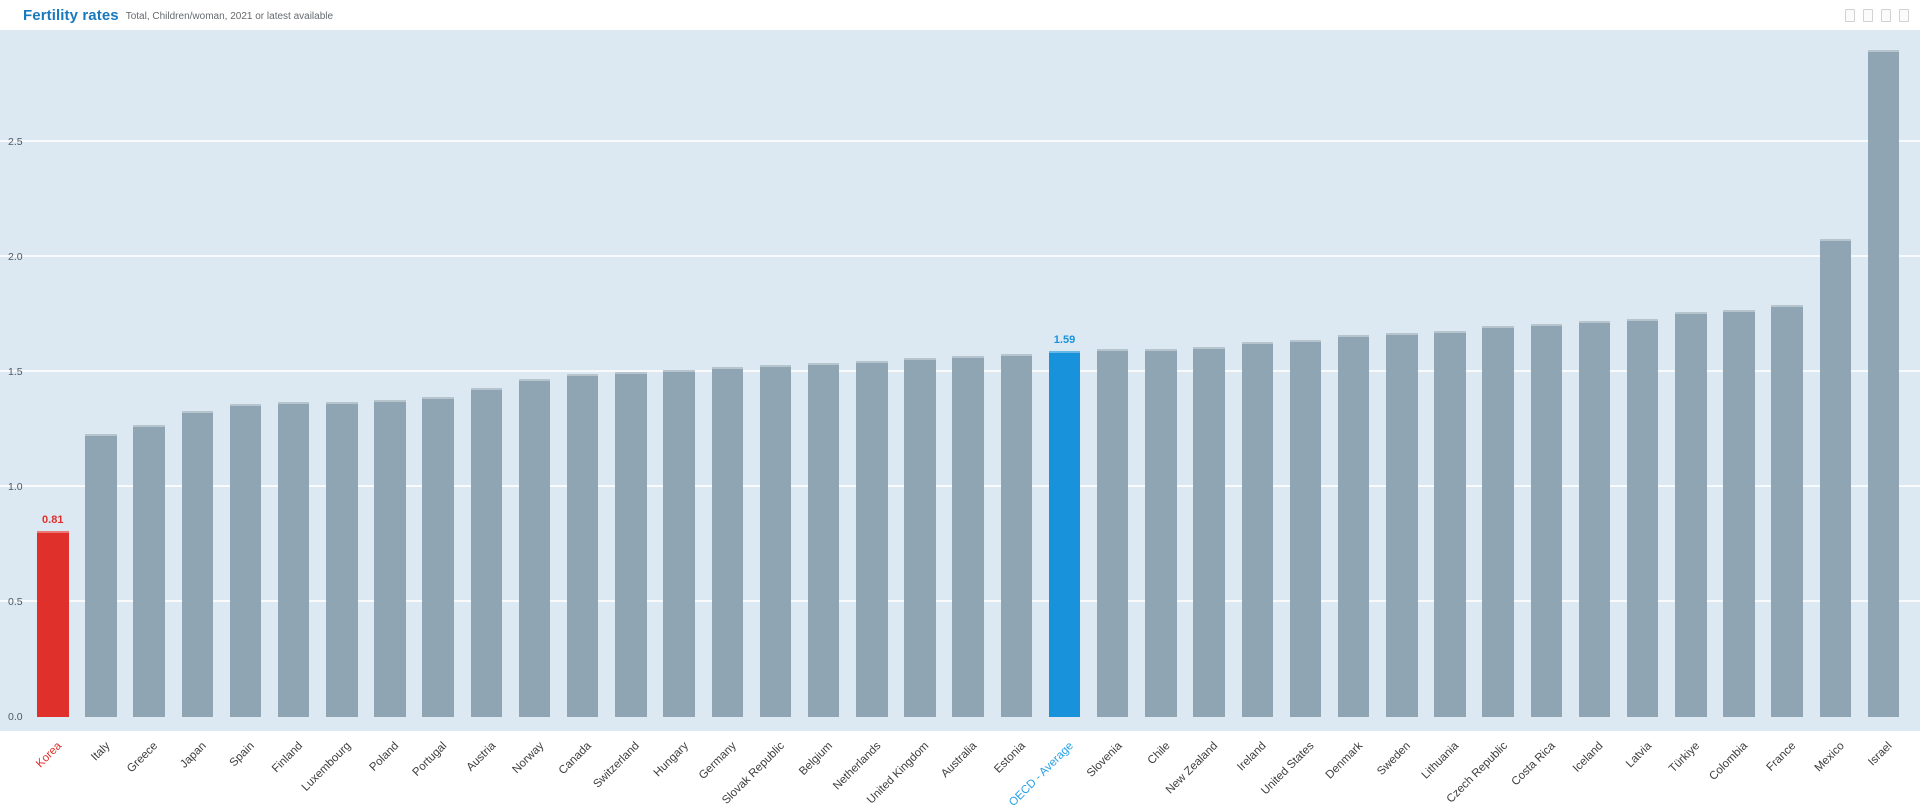 The height and width of the screenshot is (810, 1920). I want to click on y-tick-label-1.5: 1.5, so click(15, 372).